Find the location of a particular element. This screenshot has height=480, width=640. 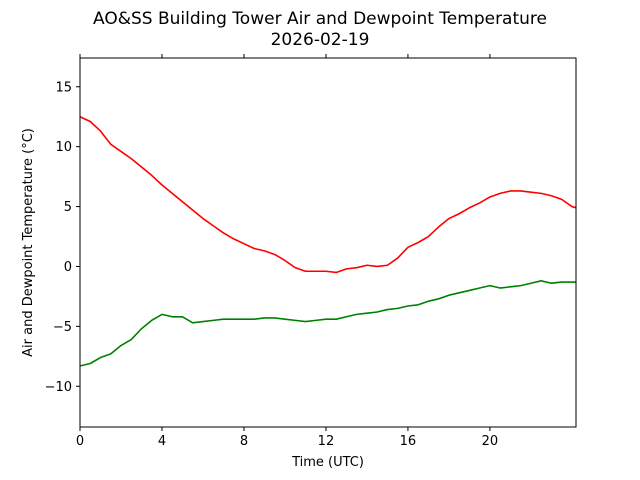

x-tick-label: 8 is located at coordinates (244, 441).